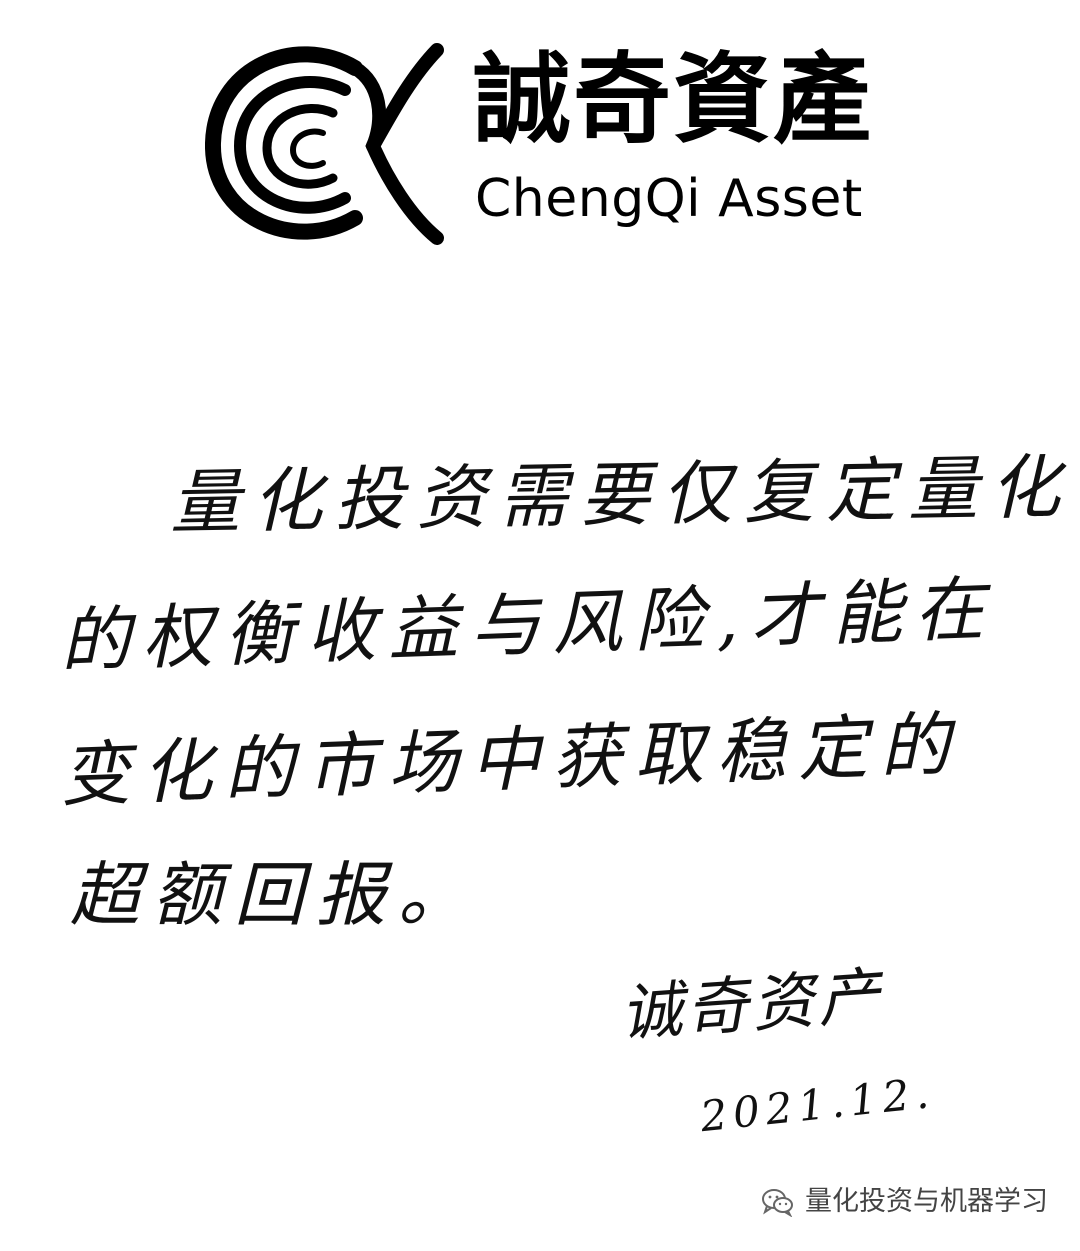 The height and width of the screenshot is (1251, 1080). Describe the element at coordinates (752, 1004) in the screenshot. I see `signature-name: 诚奇资产` at that location.